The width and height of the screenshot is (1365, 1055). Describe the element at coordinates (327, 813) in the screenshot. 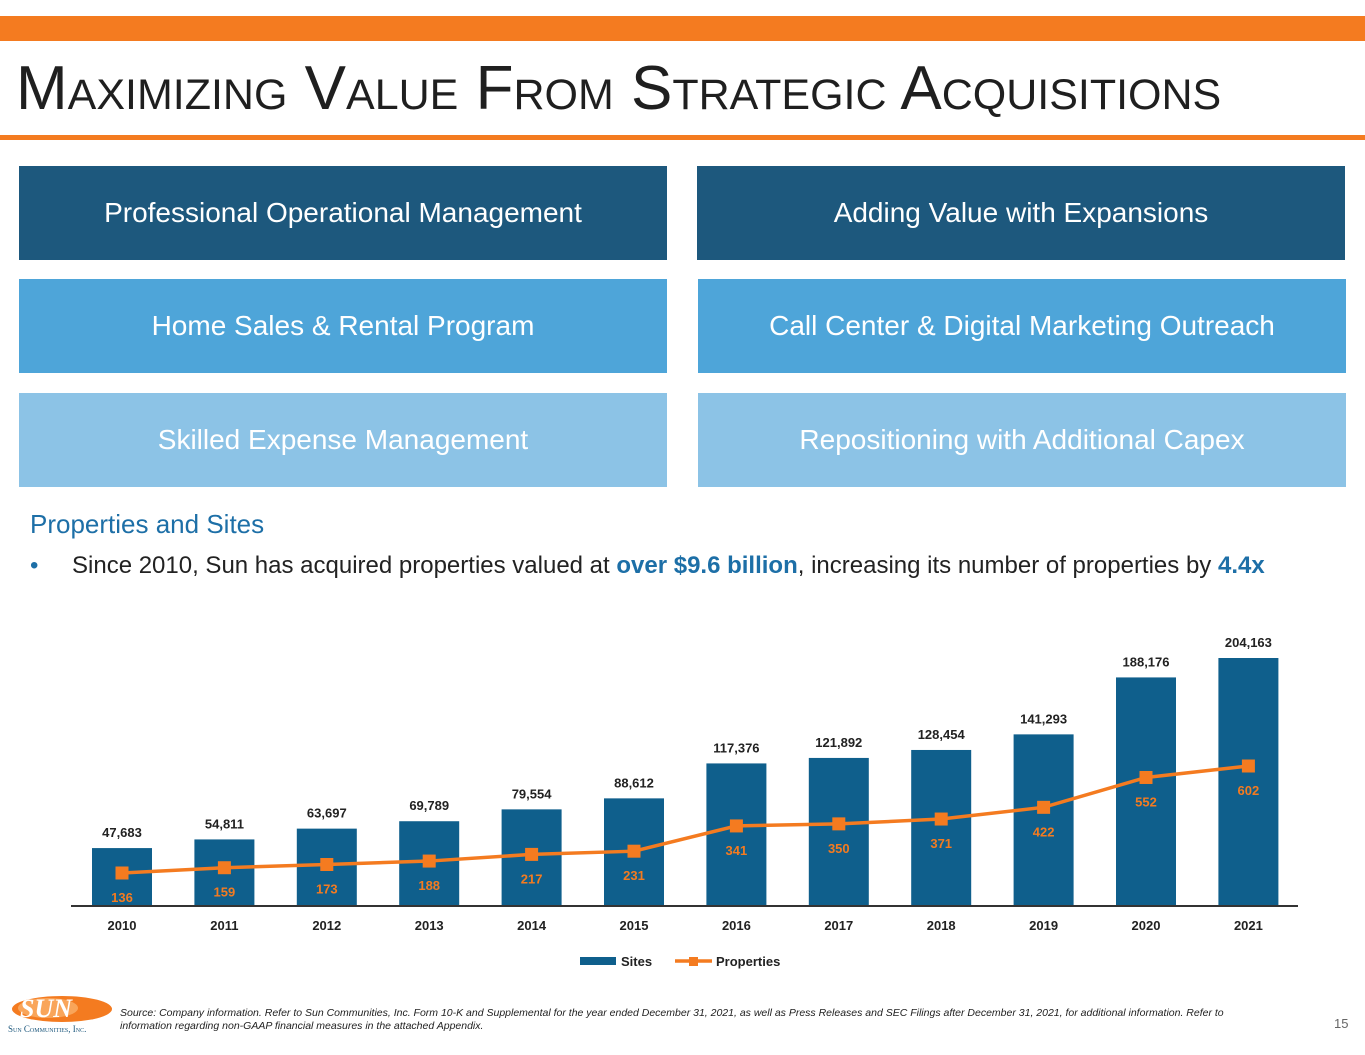

I see `bar-label-2012: 63,697` at that location.